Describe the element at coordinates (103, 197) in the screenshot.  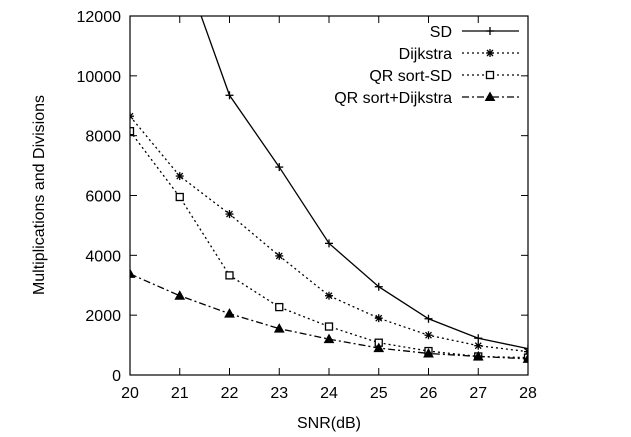
I see `y-tick-label: 6000` at that location.